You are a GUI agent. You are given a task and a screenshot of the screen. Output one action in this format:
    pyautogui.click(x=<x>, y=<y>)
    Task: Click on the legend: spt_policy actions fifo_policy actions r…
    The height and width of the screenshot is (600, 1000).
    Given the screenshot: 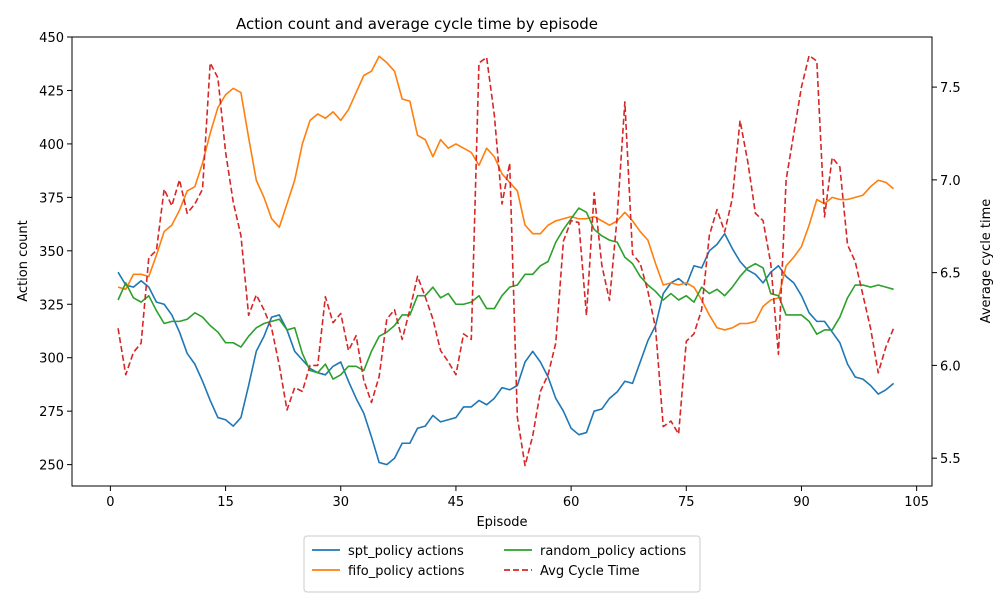 What is the action you would take?
    pyautogui.click(x=502, y=564)
    